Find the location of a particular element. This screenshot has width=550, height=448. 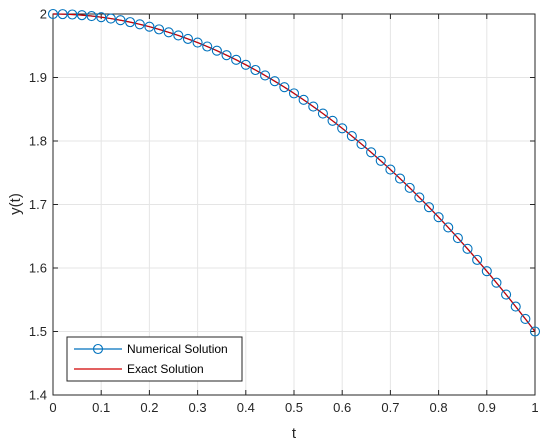

y-tick-labels: 1.4 1.5 1.6 1.7 1.8 1.9 2 is located at coordinates (38, 205).